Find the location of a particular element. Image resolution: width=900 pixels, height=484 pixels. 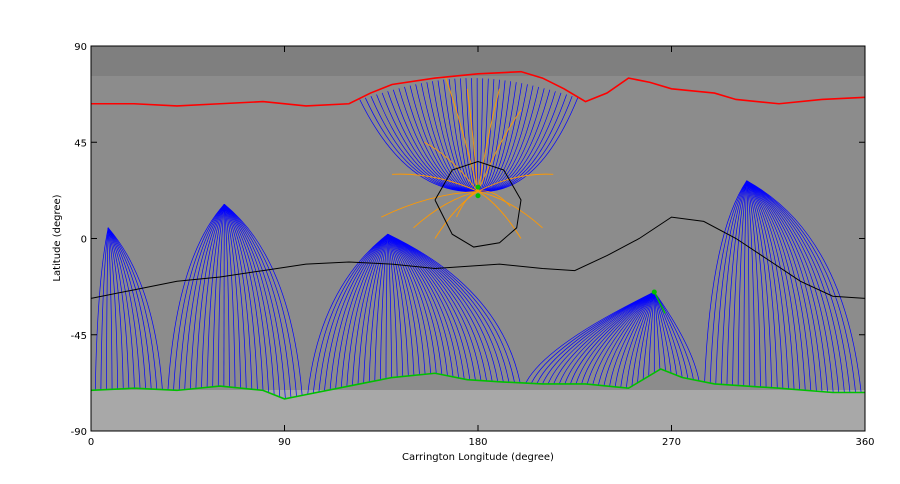

x-tick-label: 0 is located at coordinates (91, 442).